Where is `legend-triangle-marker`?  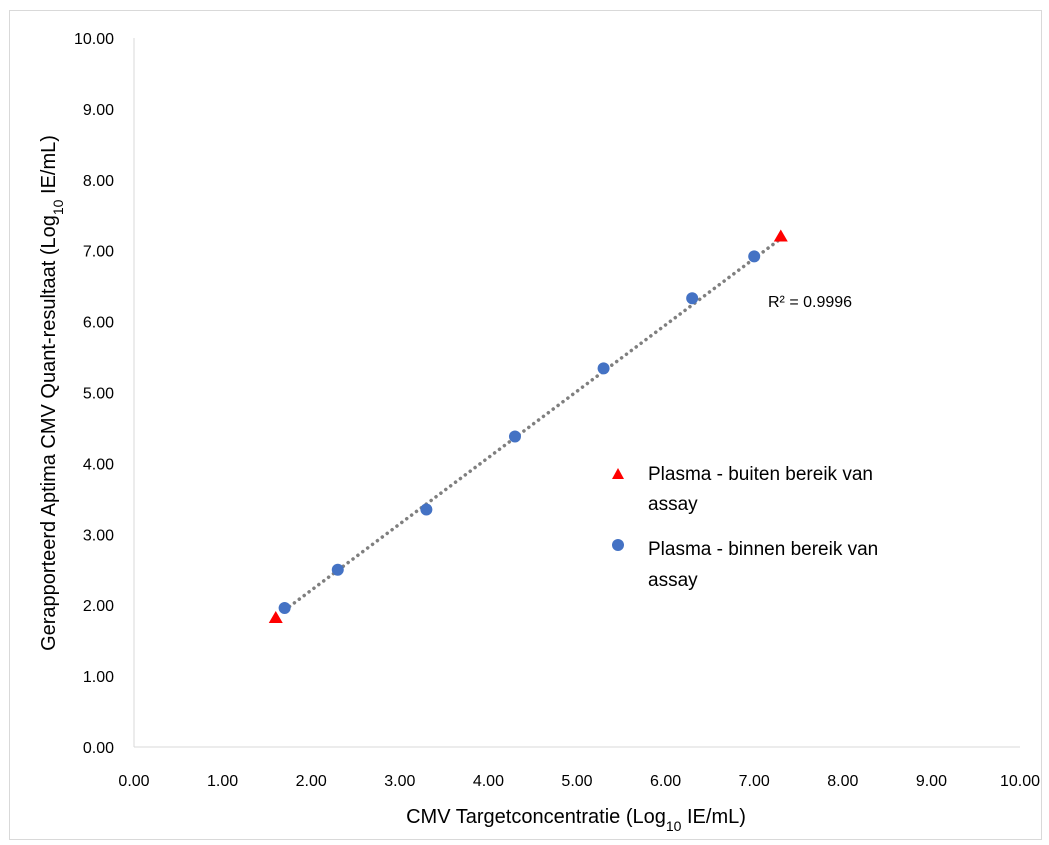 legend-triangle-marker is located at coordinates (618, 473).